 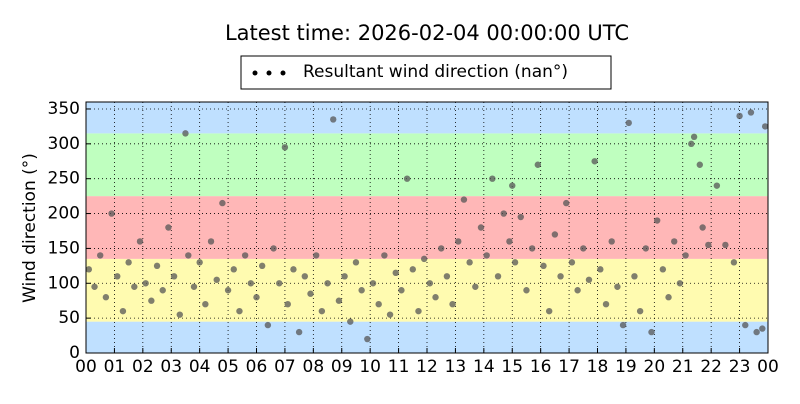 What do you see at coordinates (427, 33) in the screenshot?
I see `chart-title: Latest time: 2026-02-04 00:00:00 UTC` at bounding box center [427, 33].